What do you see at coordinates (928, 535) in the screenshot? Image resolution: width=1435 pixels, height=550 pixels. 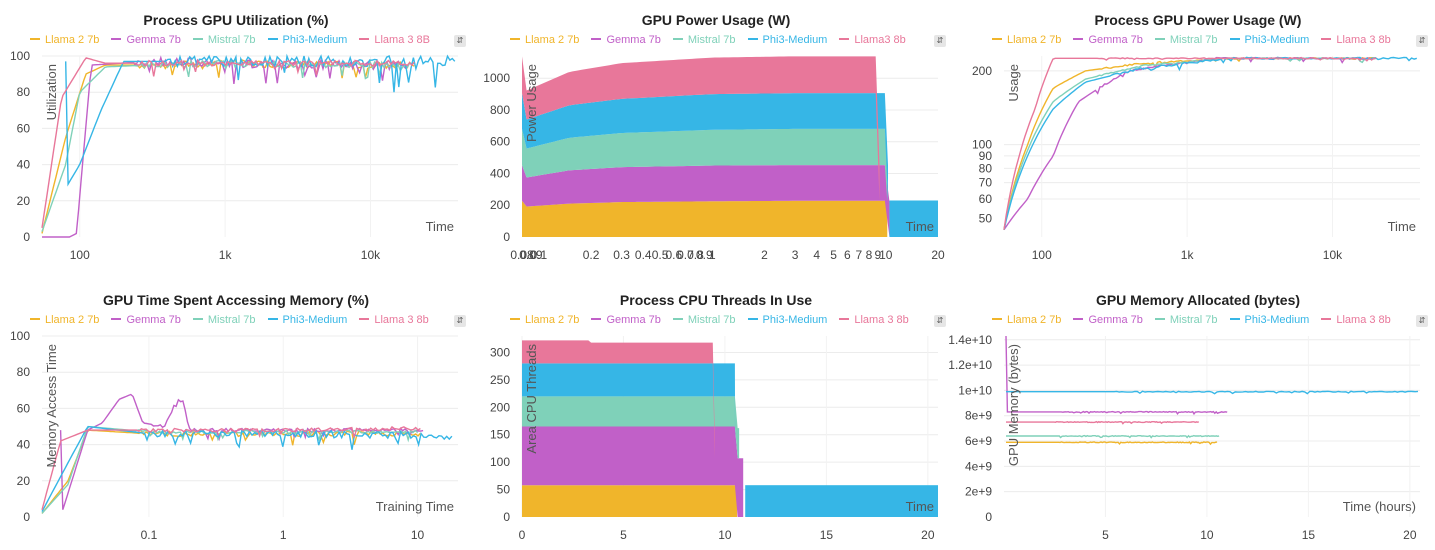 I see `x-tick-label: 20` at bounding box center [928, 535].